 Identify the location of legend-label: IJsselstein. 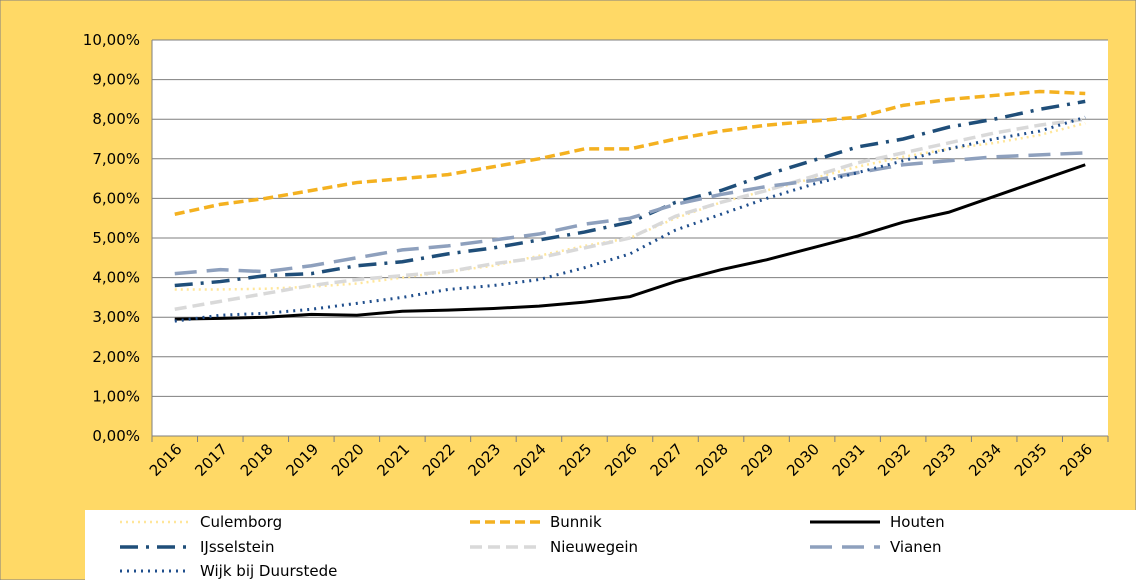
(237, 547).